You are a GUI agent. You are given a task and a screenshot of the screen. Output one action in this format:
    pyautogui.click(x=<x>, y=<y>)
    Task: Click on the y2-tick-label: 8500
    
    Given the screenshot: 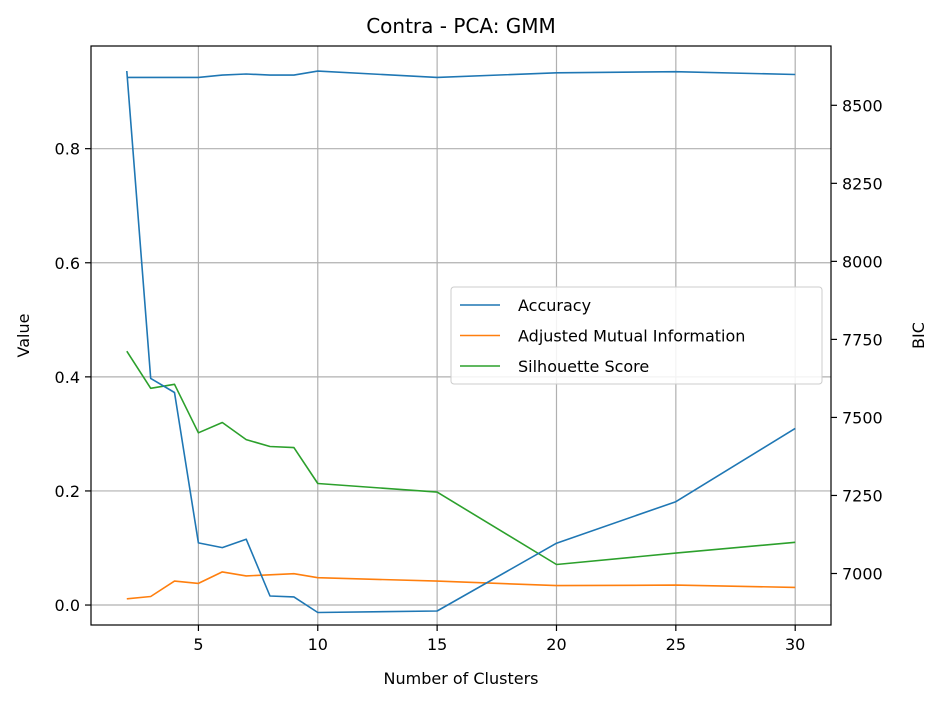 What is the action you would take?
    pyautogui.click(x=862, y=105)
    